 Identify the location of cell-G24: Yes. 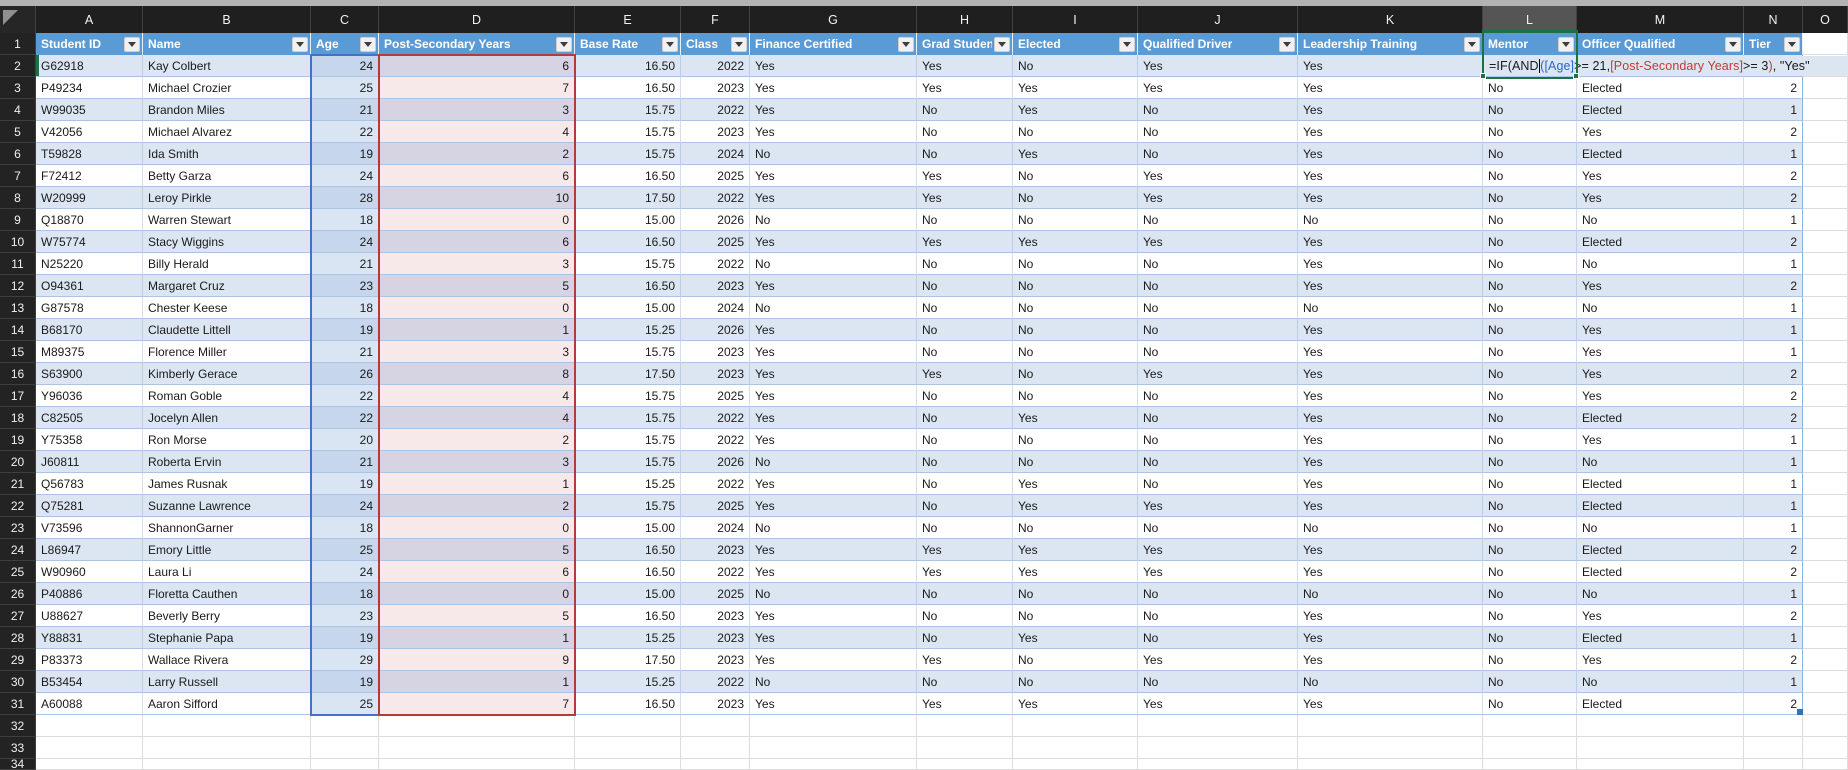
(833, 550).